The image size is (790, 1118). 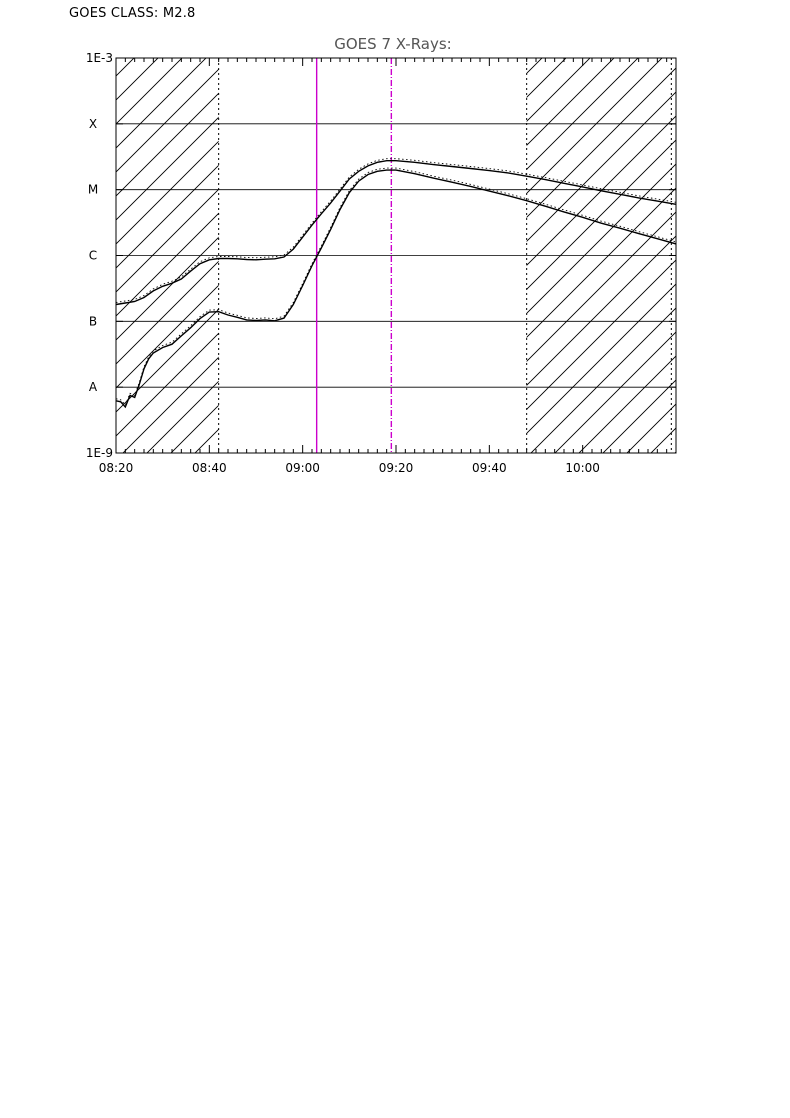 What do you see at coordinates (489, 468) in the screenshot?
I see `x-tick-label: 09:40` at bounding box center [489, 468].